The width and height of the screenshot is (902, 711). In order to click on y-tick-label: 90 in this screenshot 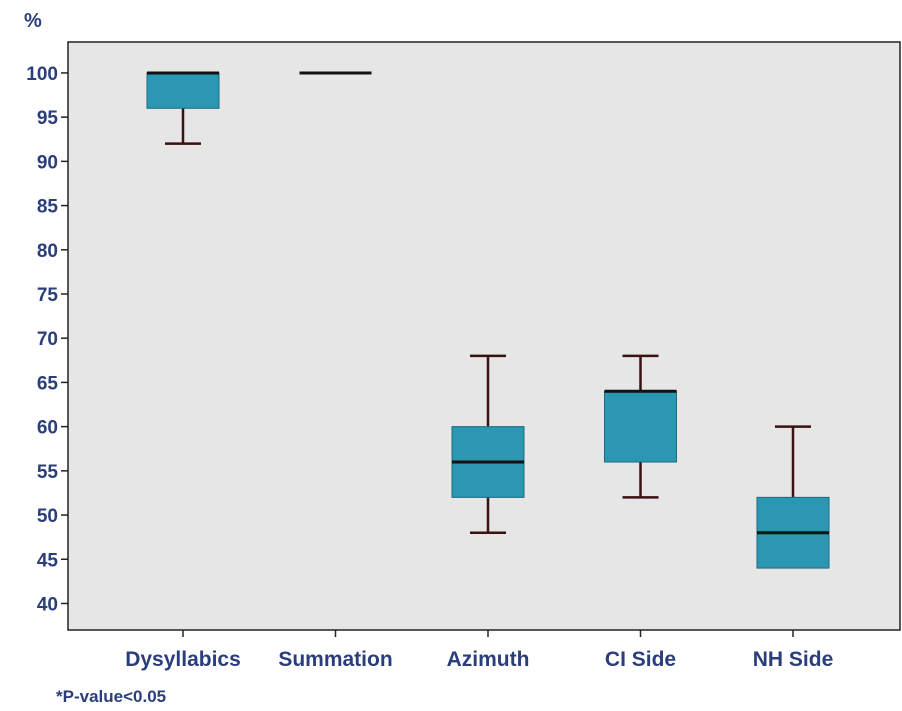, I will do `click(47, 162)`.